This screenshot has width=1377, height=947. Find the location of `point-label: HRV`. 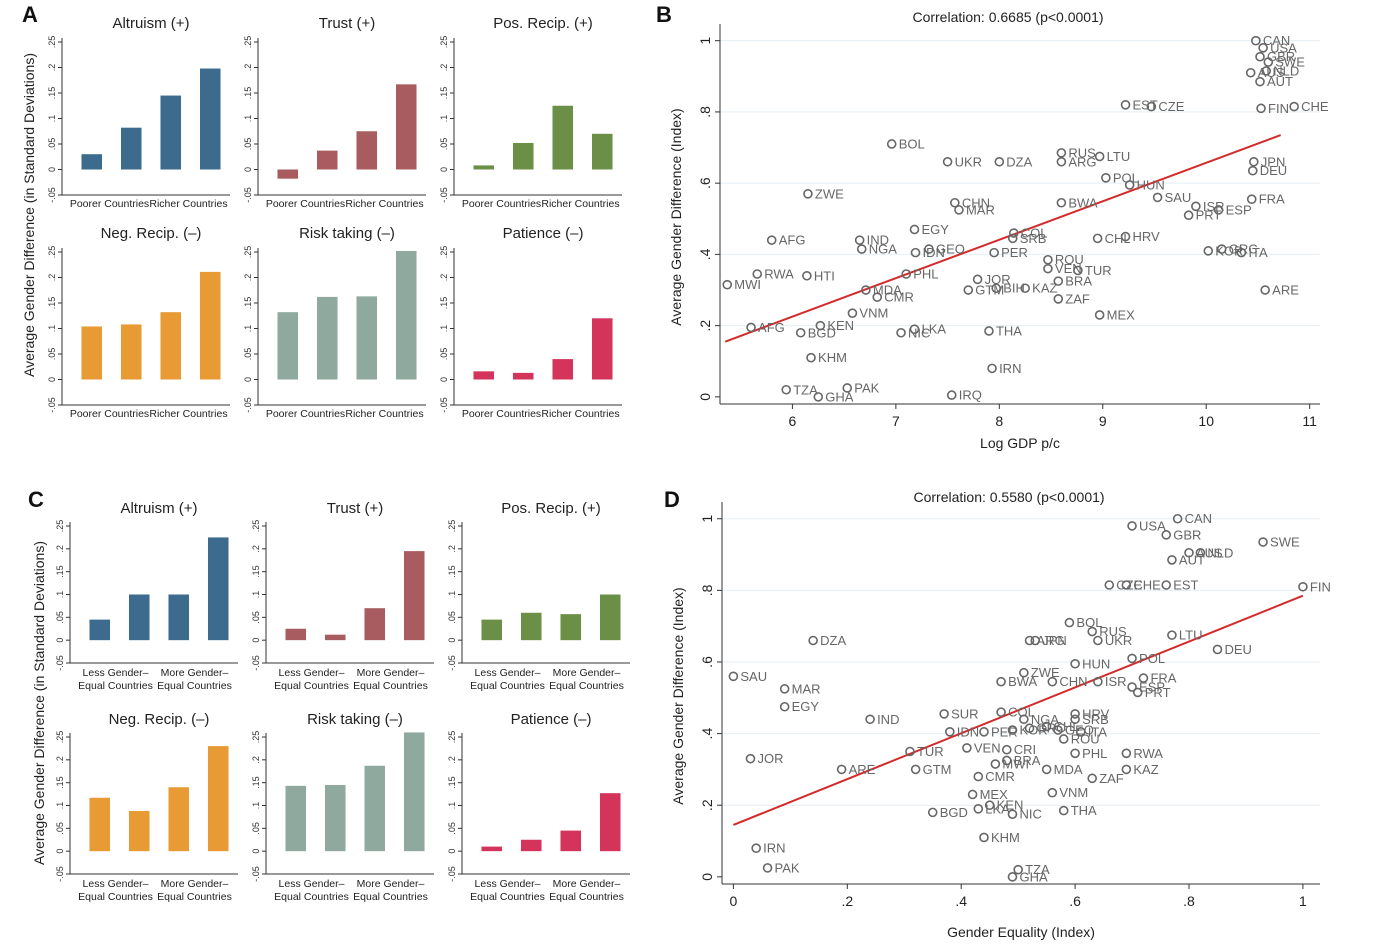

point-label: HRV is located at coordinates (1147, 236).